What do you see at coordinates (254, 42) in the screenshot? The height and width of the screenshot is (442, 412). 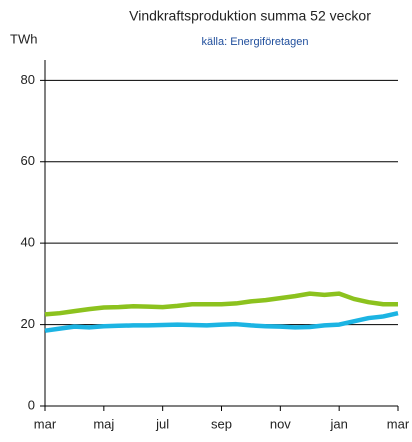 I see `chart-subtitle: källa: Energiföretagen` at bounding box center [254, 42].